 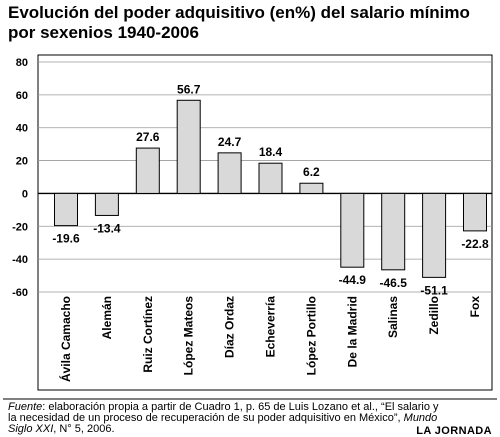 I want to click on category-label: Zedillo, so click(x=434, y=315).